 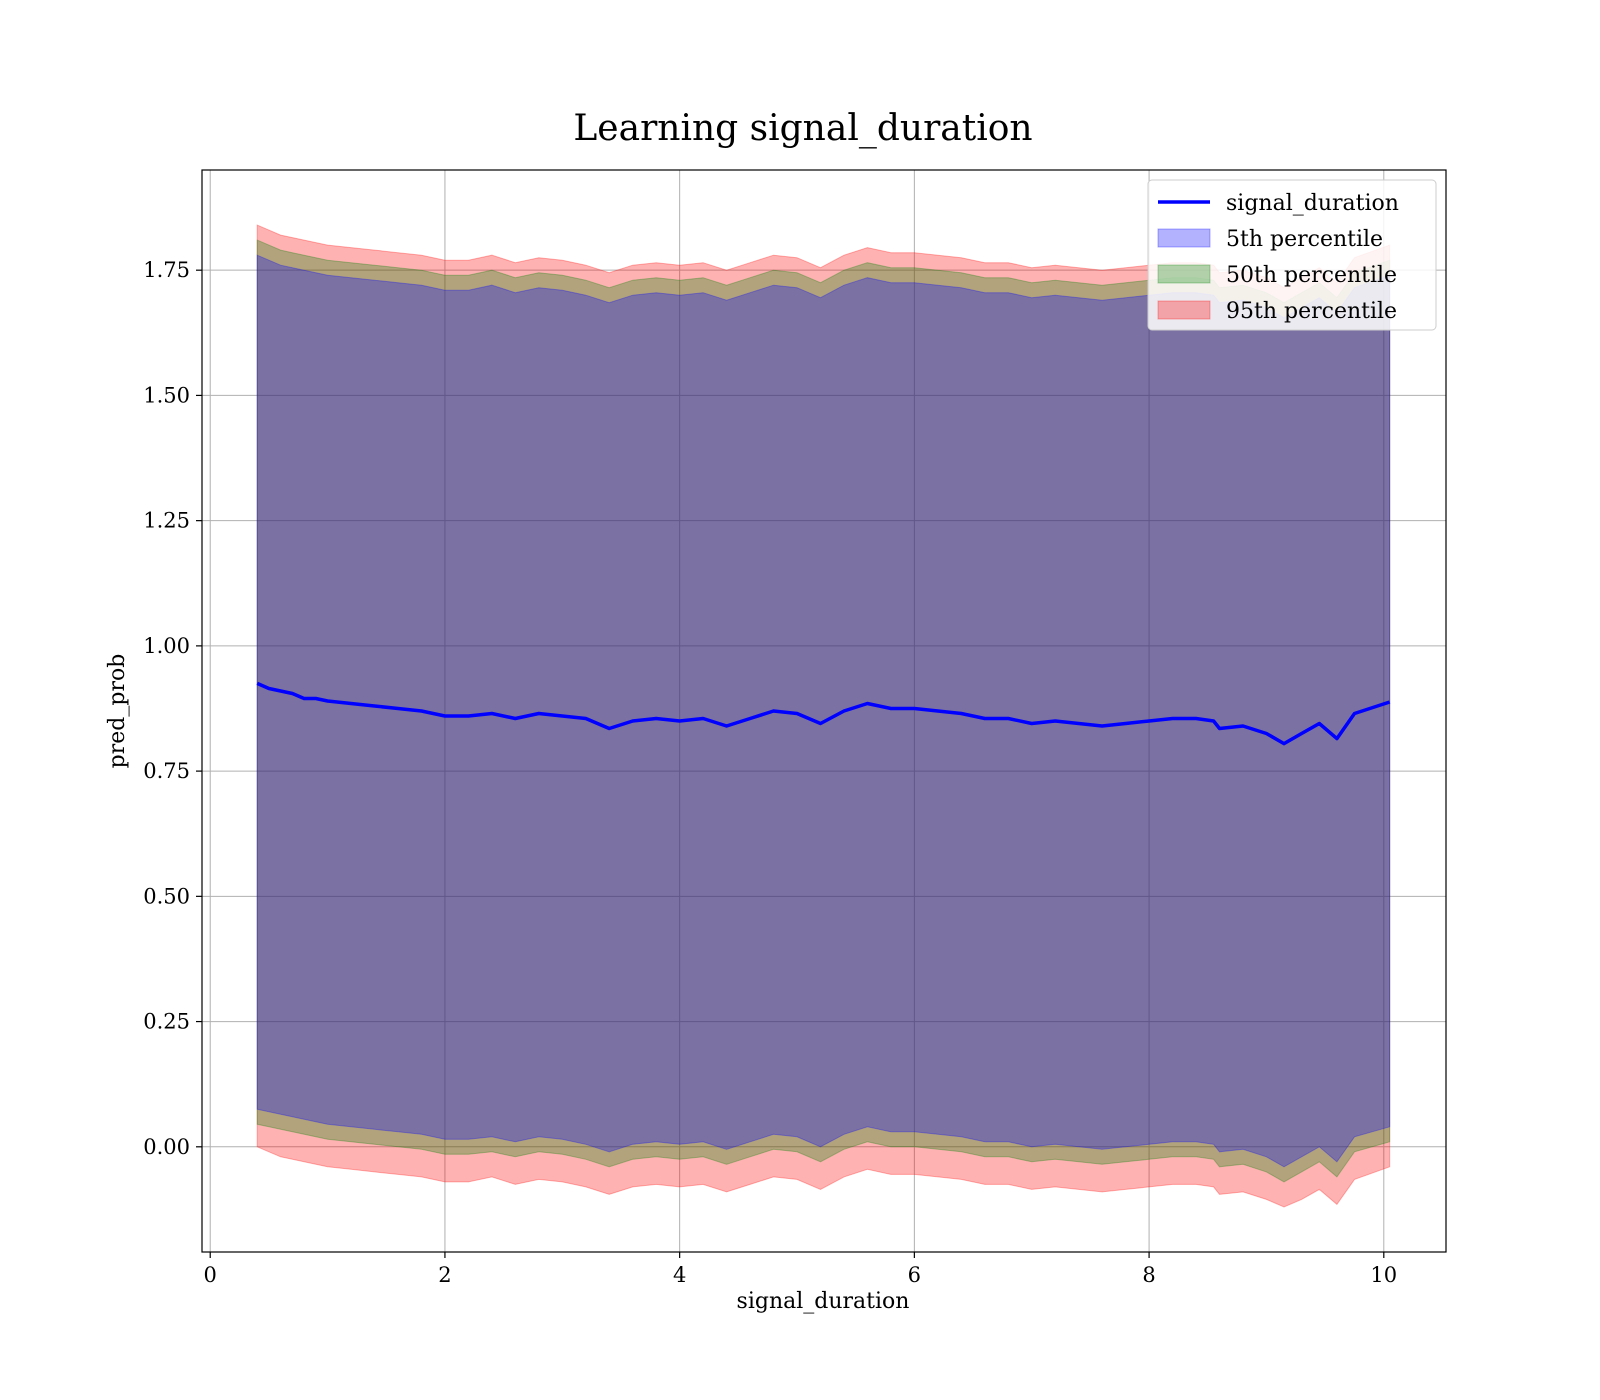 I want to click on series-lines, so click(x=823, y=713).